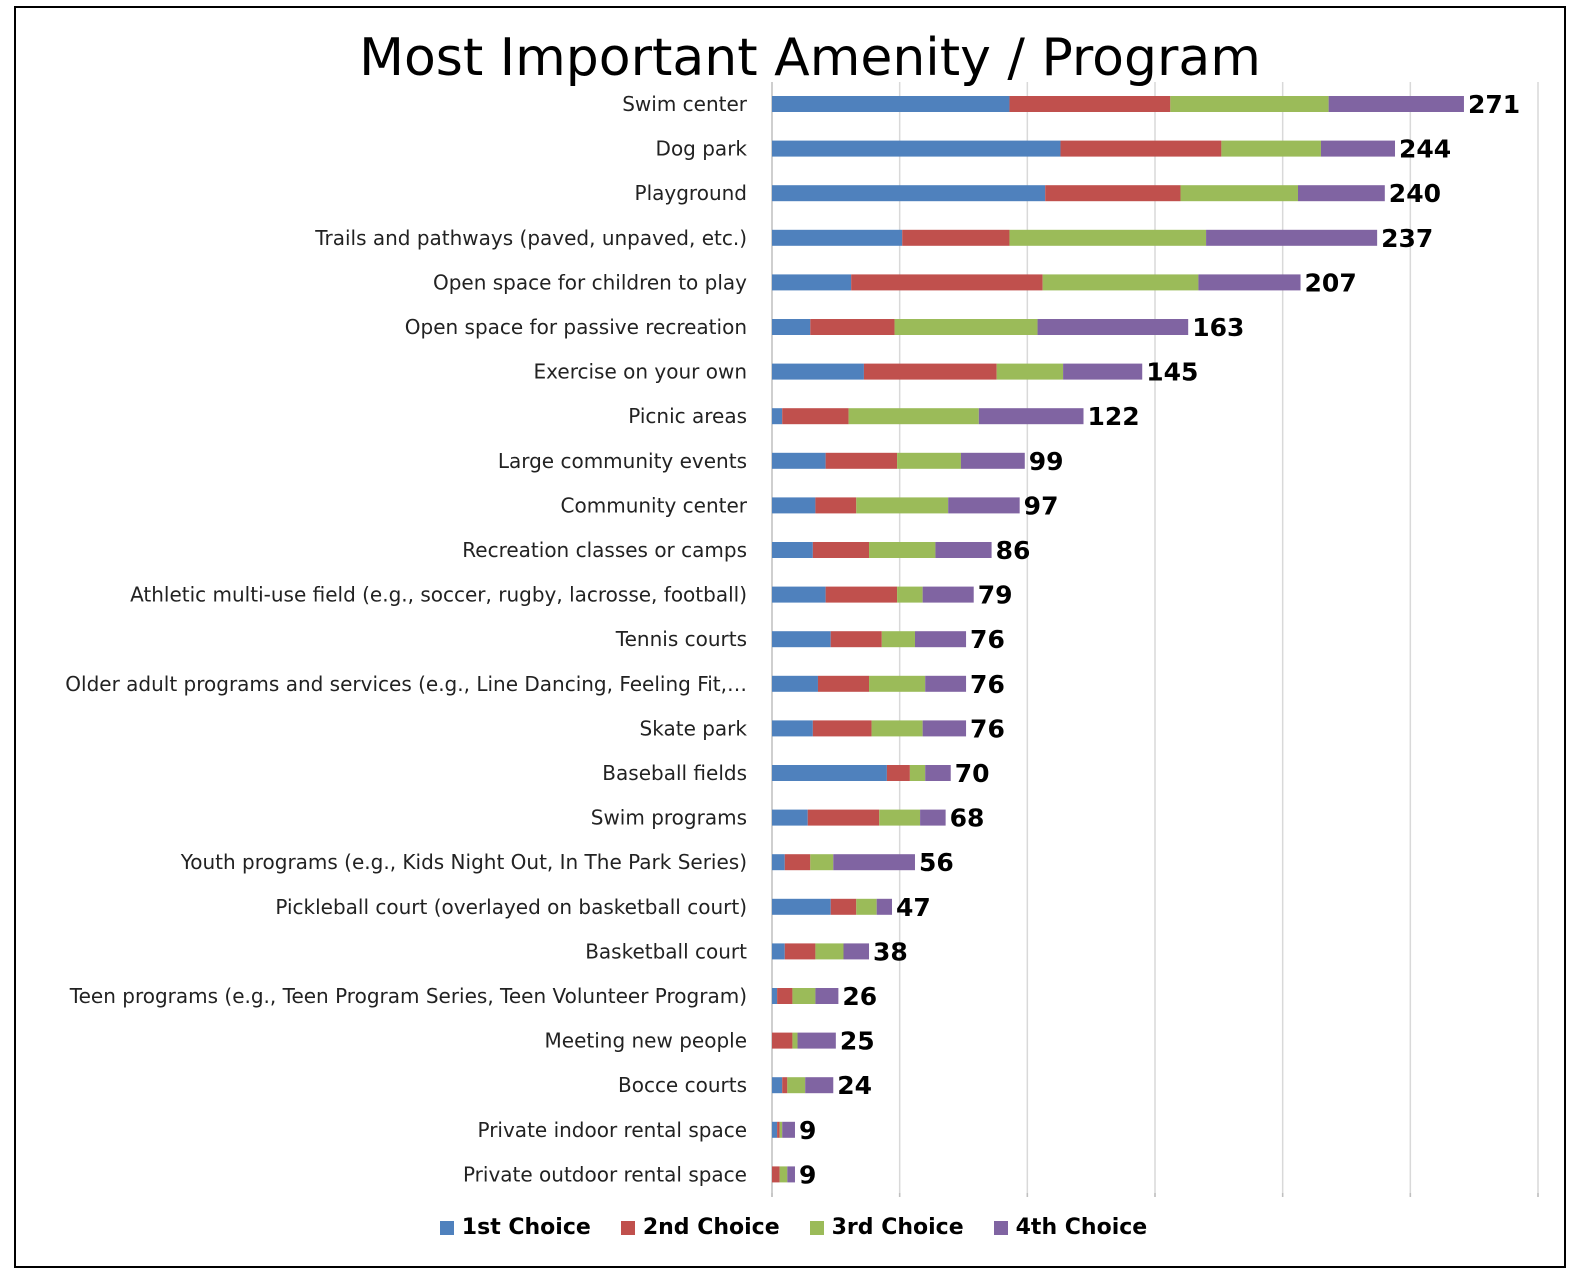  I want to click on category-label: Picnic areas, so click(687, 416).